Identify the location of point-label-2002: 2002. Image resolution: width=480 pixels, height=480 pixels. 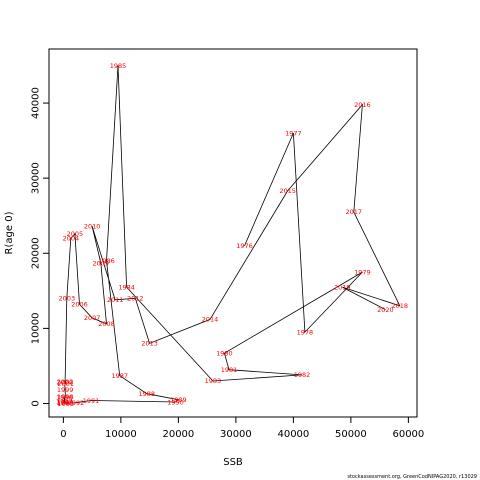
(65, 382).